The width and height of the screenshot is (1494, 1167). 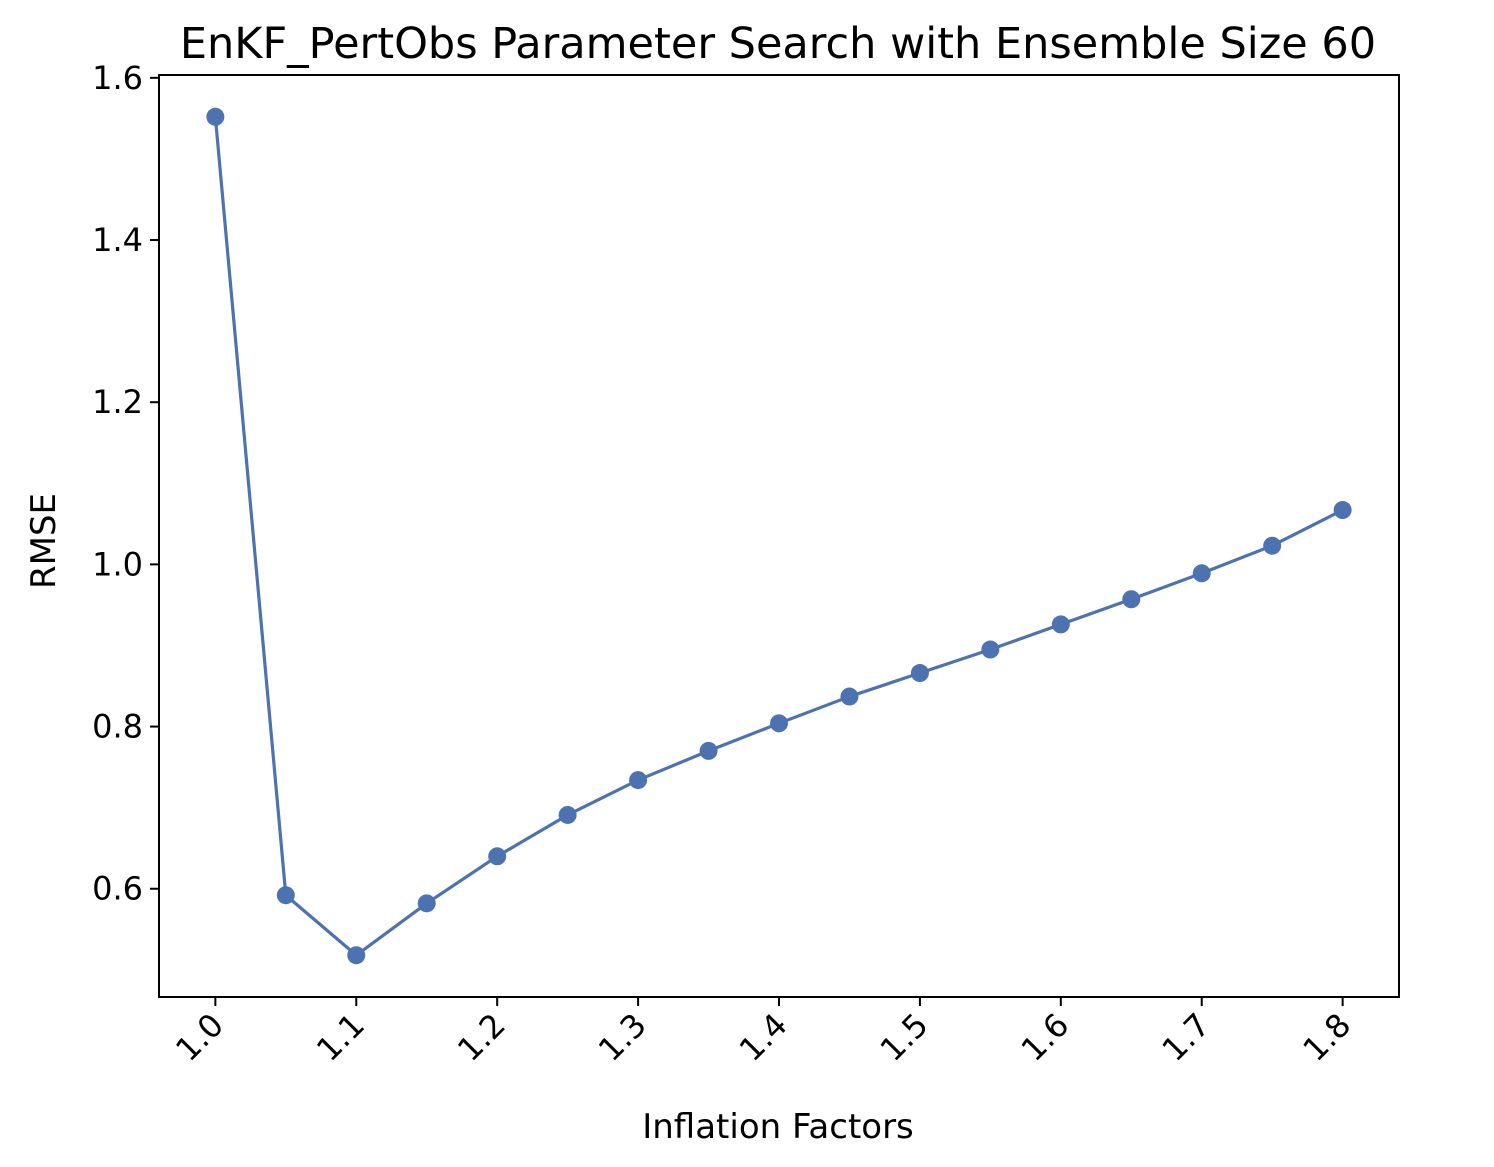 What do you see at coordinates (904, 1037) in the screenshot?
I see `x-tick-label: 1.5` at bounding box center [904, 1037].